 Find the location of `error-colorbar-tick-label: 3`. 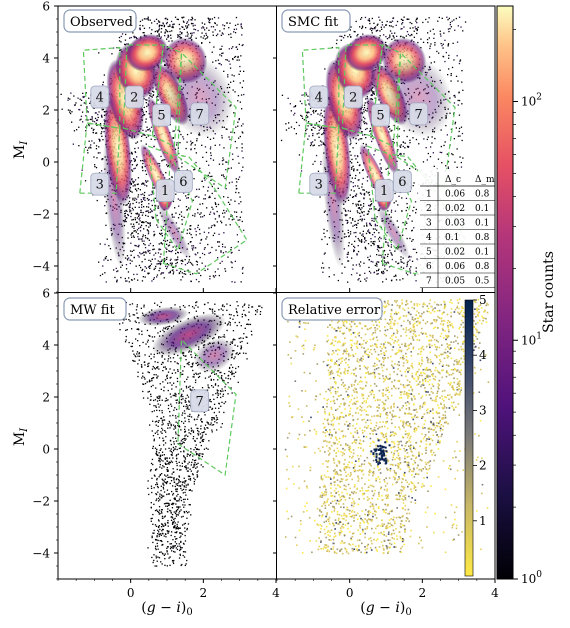

error-colorbar-tick-label: 3 is located at coordinates (483, 410).